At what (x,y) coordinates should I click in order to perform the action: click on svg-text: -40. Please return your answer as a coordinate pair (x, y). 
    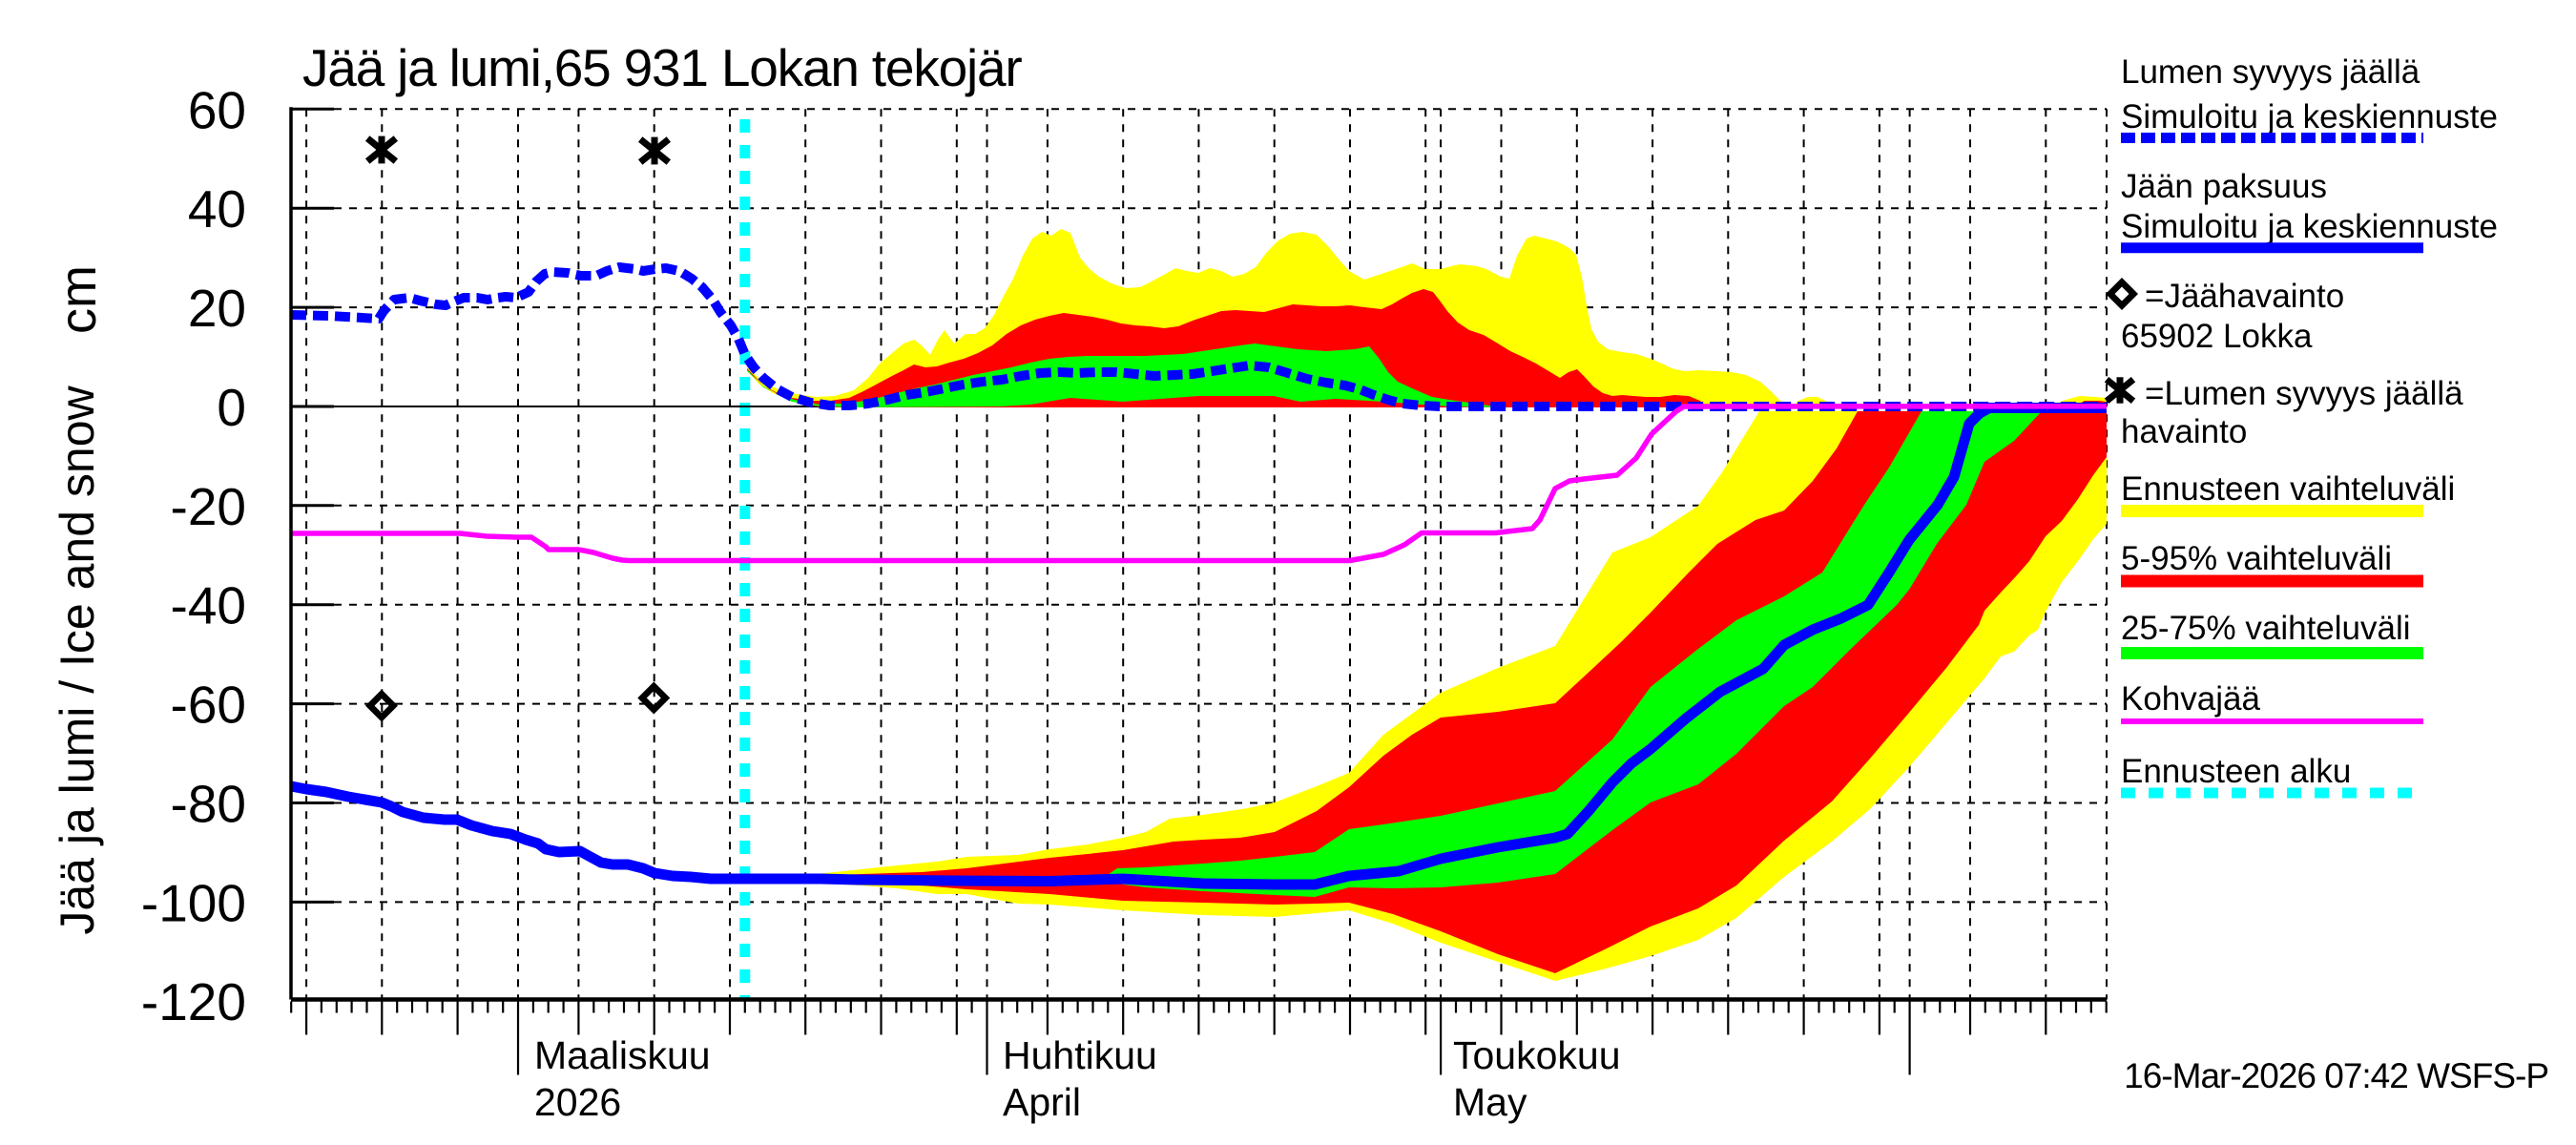
    Looking at the image, I should click on (209, 605).